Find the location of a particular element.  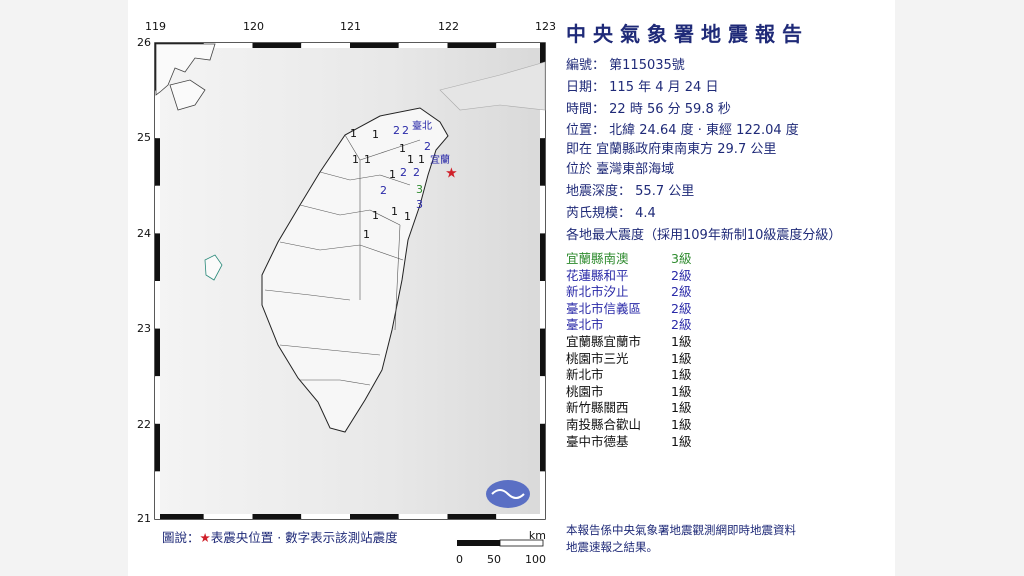

intensity-place: 臺北市 is located at coordinates (585, 325).